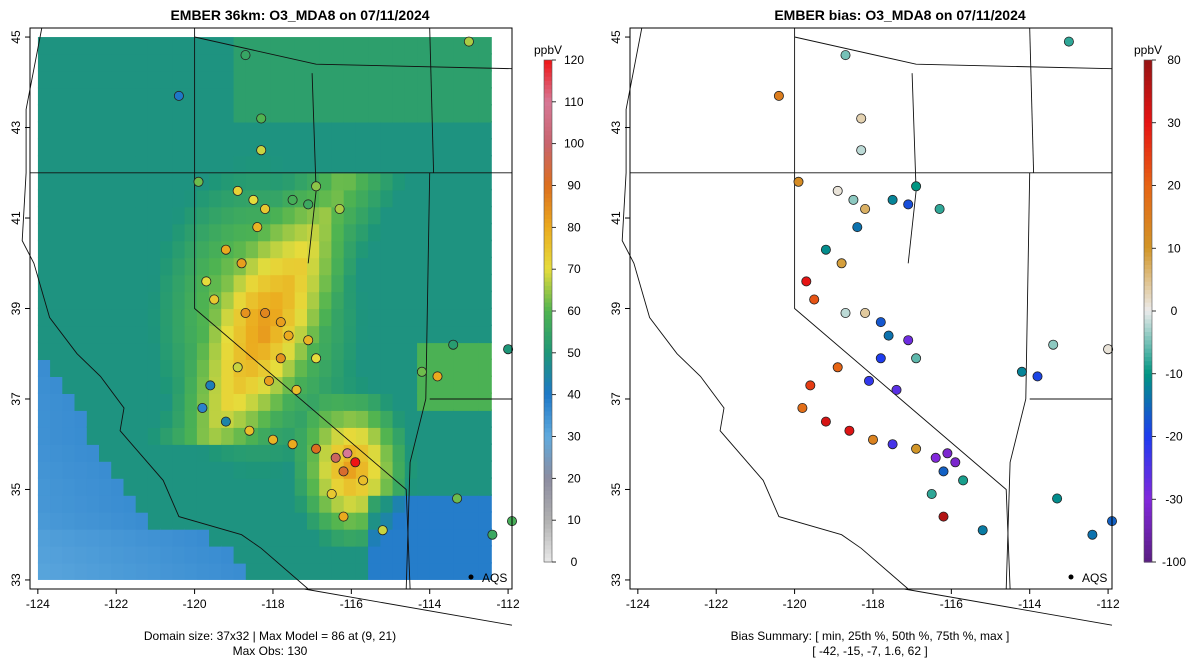  Describe the element at coordinates (1174, 311) in the screenshot. I see `colorbar-tick-label: 0` at that location.